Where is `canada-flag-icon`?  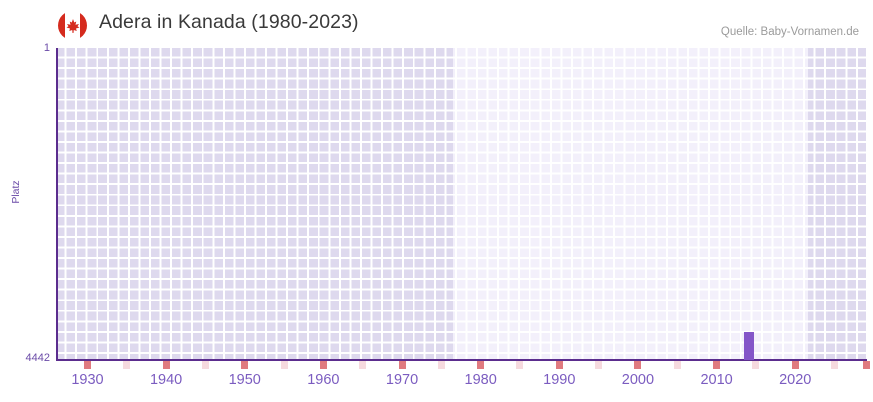 canada-flag-icon is located at coordinates (72, 25).